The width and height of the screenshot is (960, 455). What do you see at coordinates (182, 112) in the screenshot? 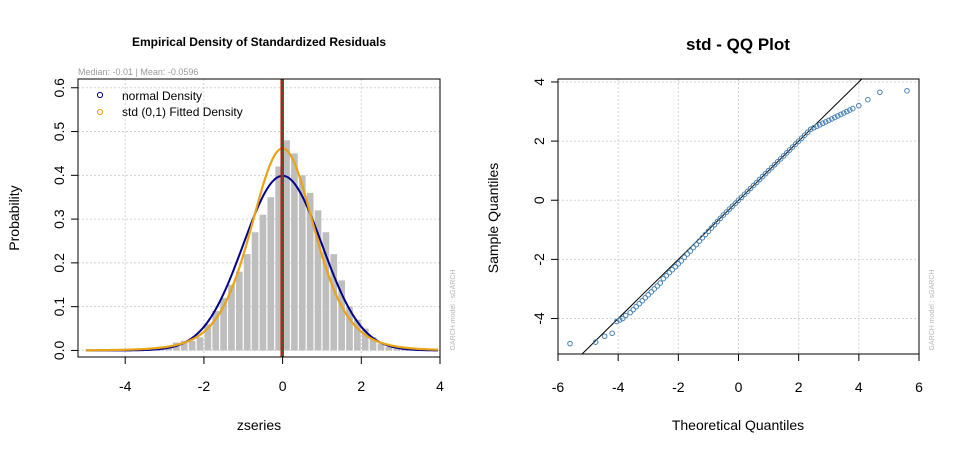
I see `legend-std-label: std (0,1) Fitted Density` at bounding box center [182, 112].